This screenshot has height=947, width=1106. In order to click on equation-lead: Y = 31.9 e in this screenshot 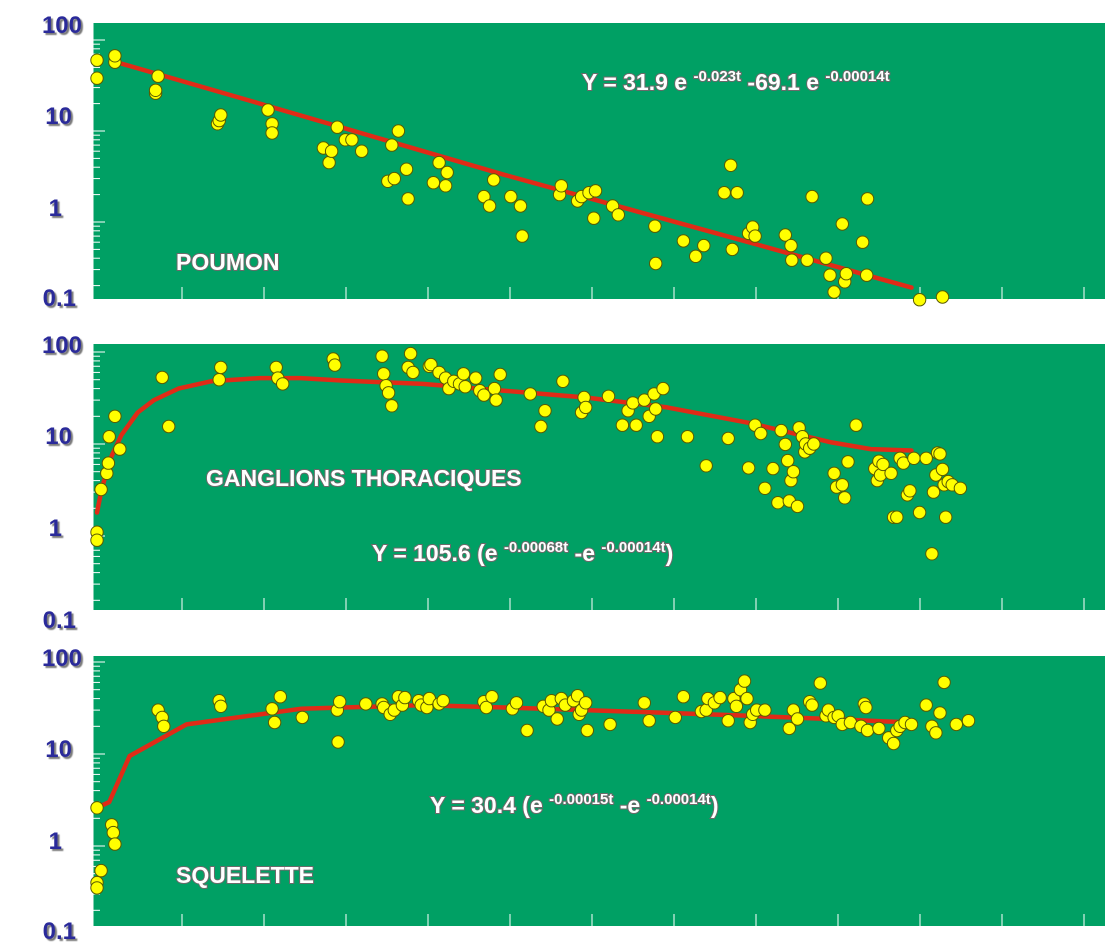, I will do `click(637, 82)`.